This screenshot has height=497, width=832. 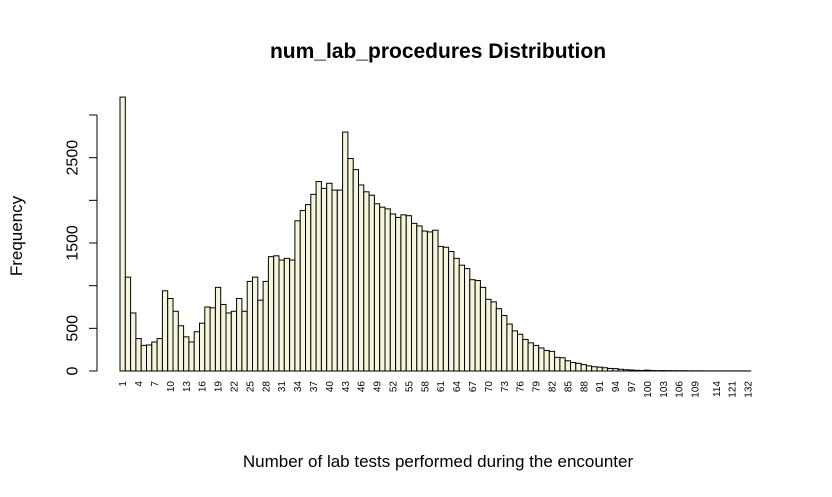 I want to click on x-tick-label-40: 40, so click(x=330, y=387).